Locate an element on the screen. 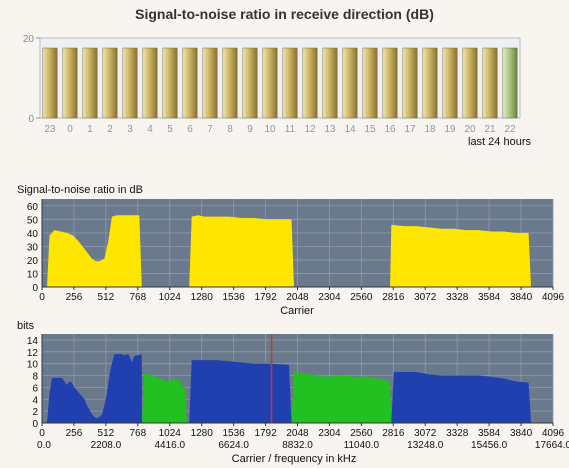 The height and width of the screenshot is (468, 569). x-tick-label: 13 is located at coordinates (330, 129).